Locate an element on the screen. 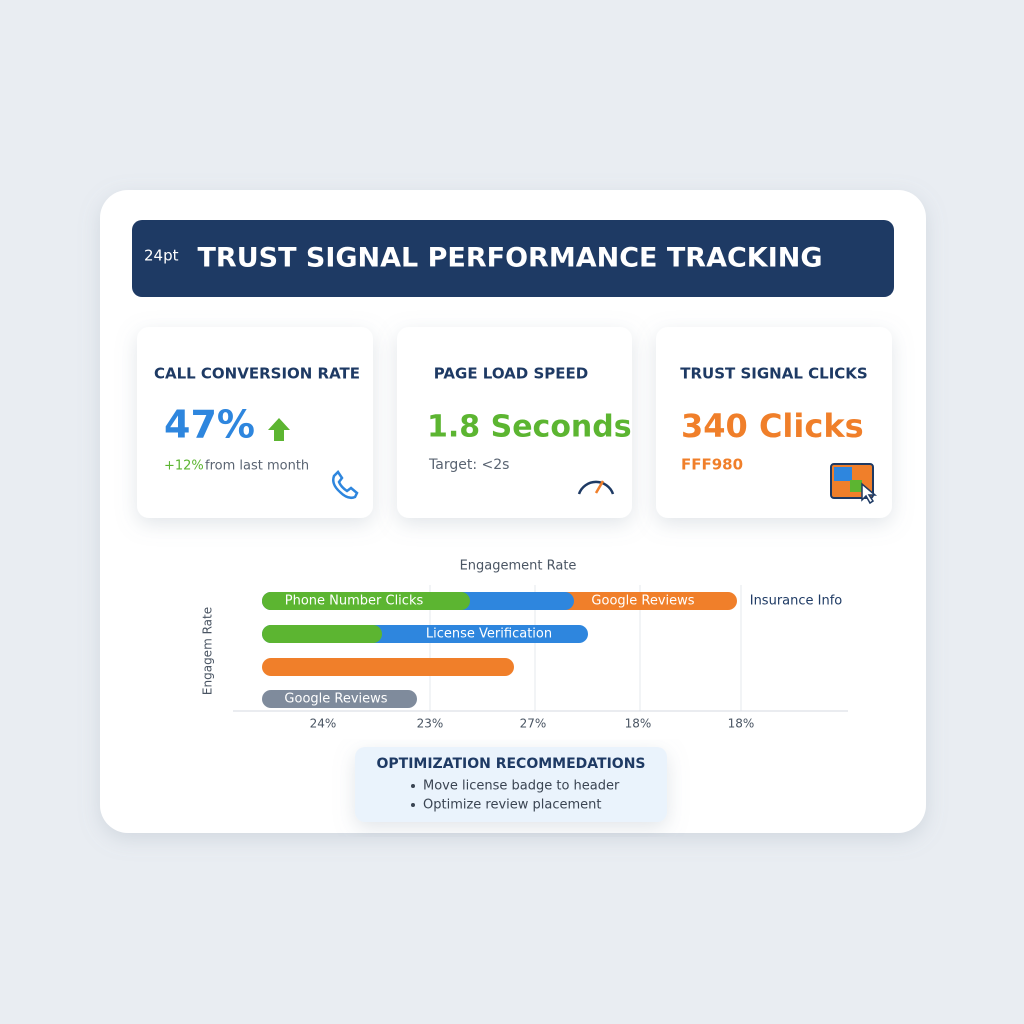  card-change: +12% is located at coordinates (184, 466).